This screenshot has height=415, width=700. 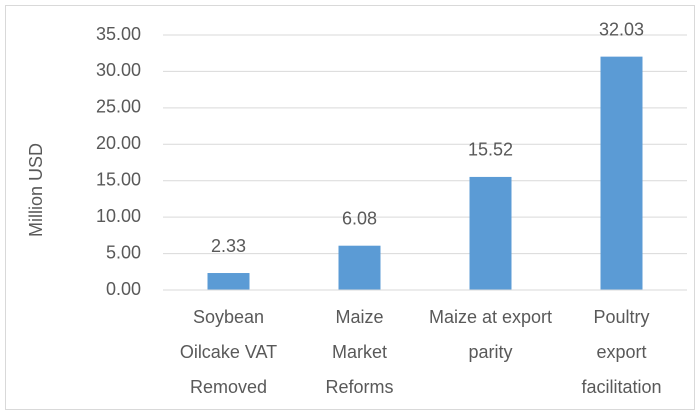 What do you see at coordinates (490, 150) in the screenshot?
I see `data-label: 15.52` at bounding box center [490, 150].